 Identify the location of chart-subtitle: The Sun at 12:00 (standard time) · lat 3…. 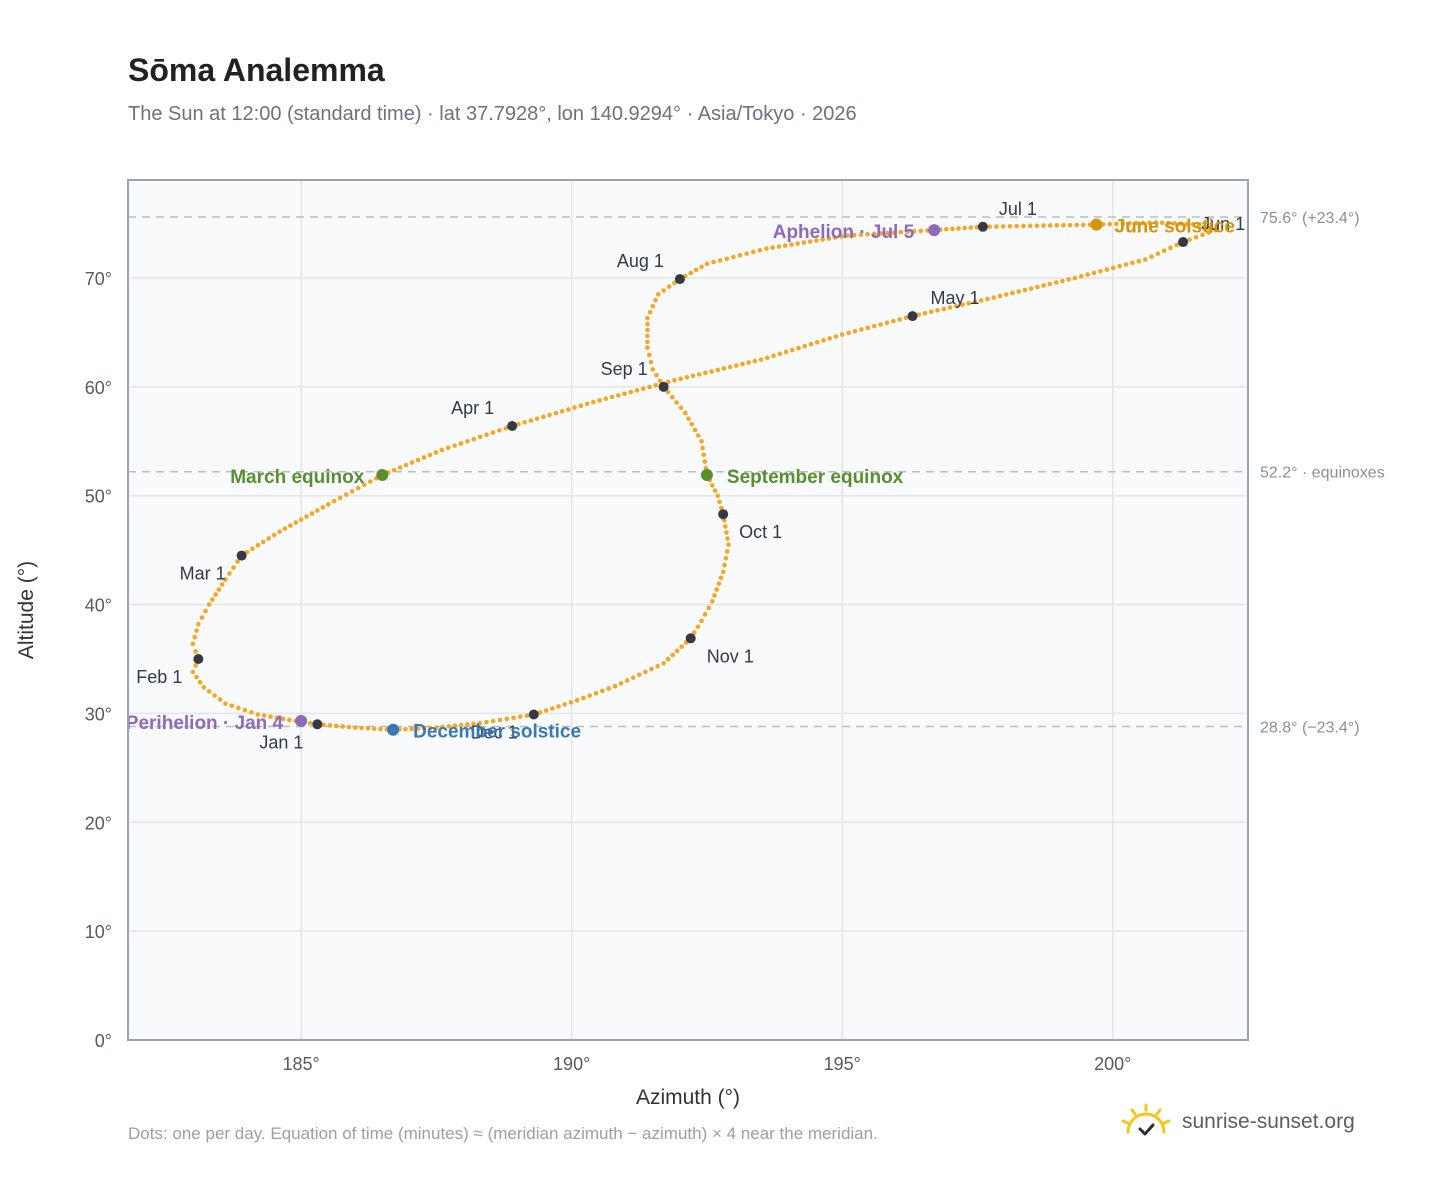
(492, 114).